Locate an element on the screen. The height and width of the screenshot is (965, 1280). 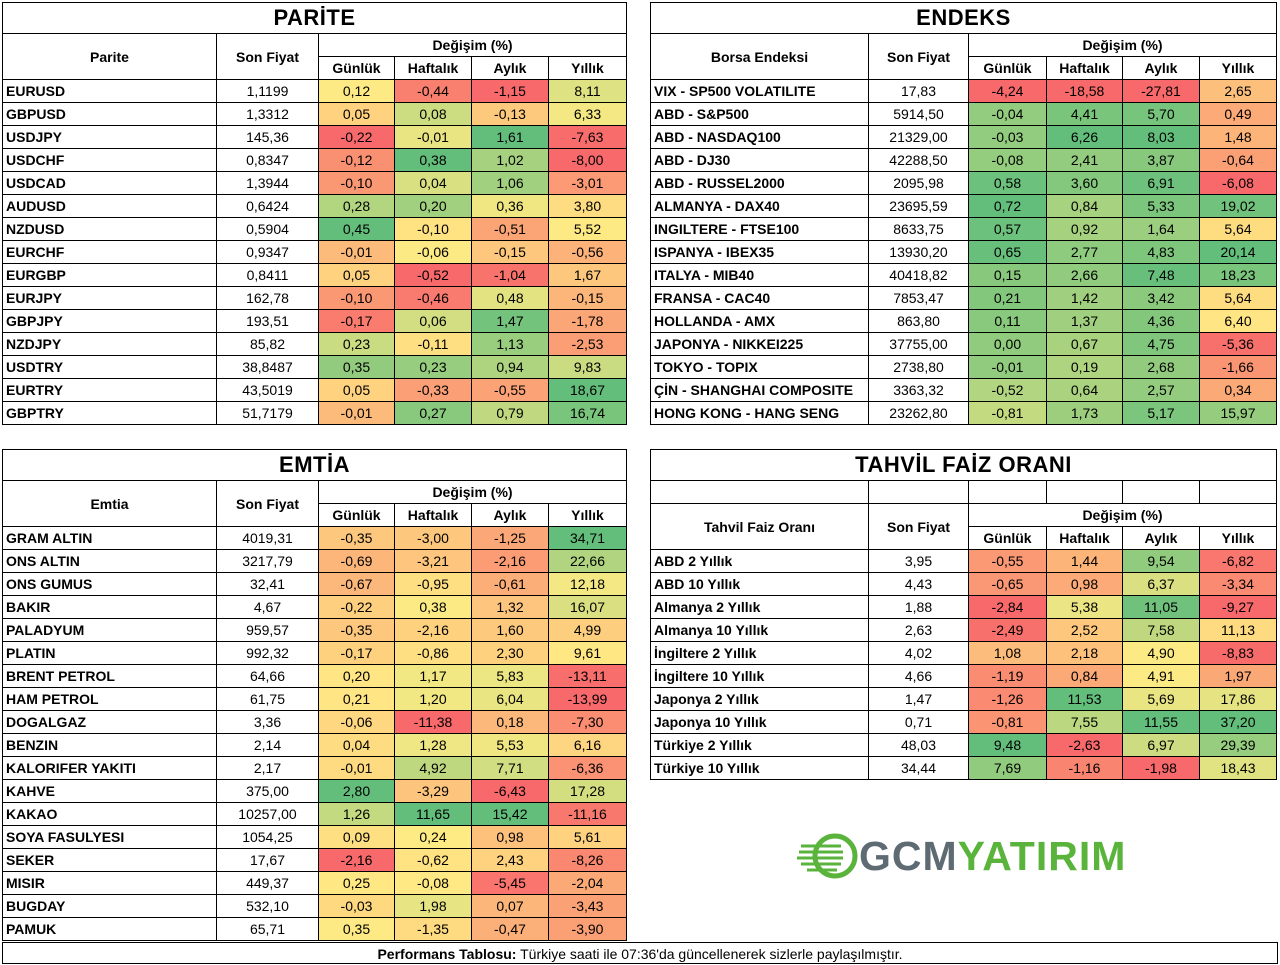
table-row: USDJPY 145,36 -0,22 -0,01 1,61 -7,63 is located at coordinates (314, 137).